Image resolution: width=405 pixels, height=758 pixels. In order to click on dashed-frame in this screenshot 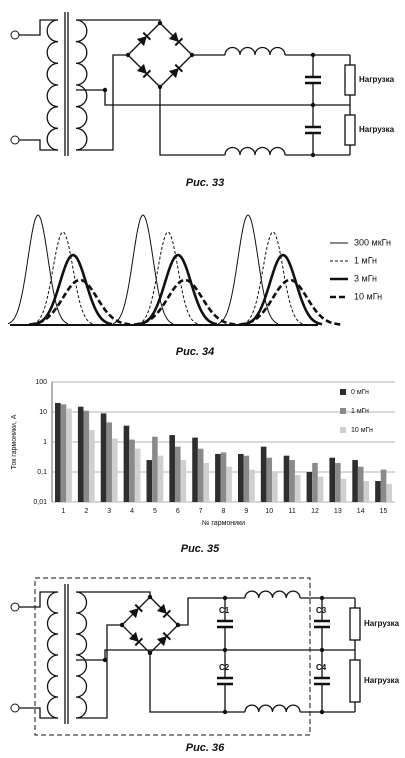, I will do `click(172, 656)`.